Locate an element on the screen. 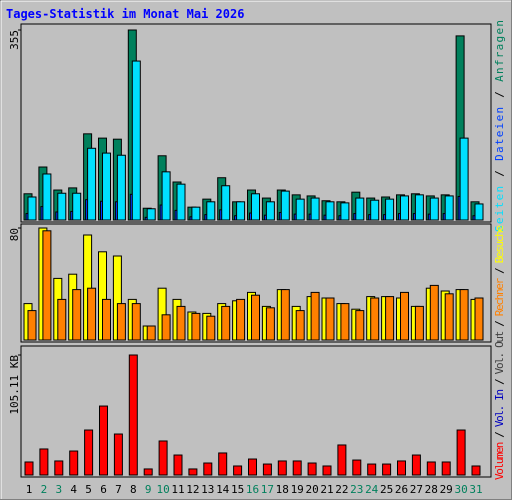 Image resolution: width=512 pixels, height=500 pixels. x-tick-label: 22 is located at coordinates (341, 489).